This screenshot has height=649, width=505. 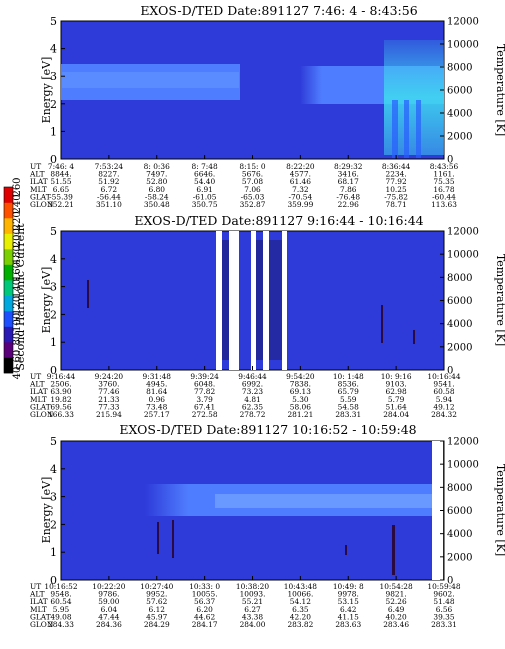 I want to click on colorbar-frame, so click(x=8, y=280).